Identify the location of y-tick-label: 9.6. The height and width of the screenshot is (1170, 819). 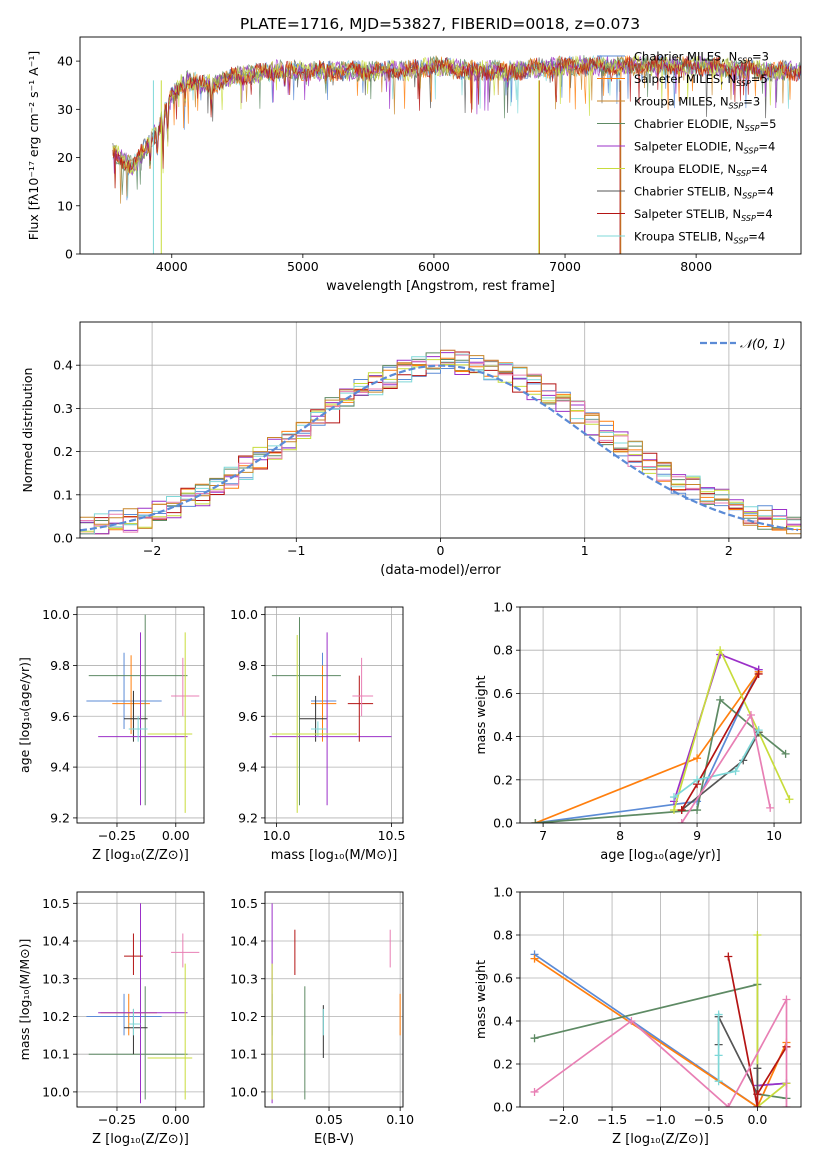
(60, 716).